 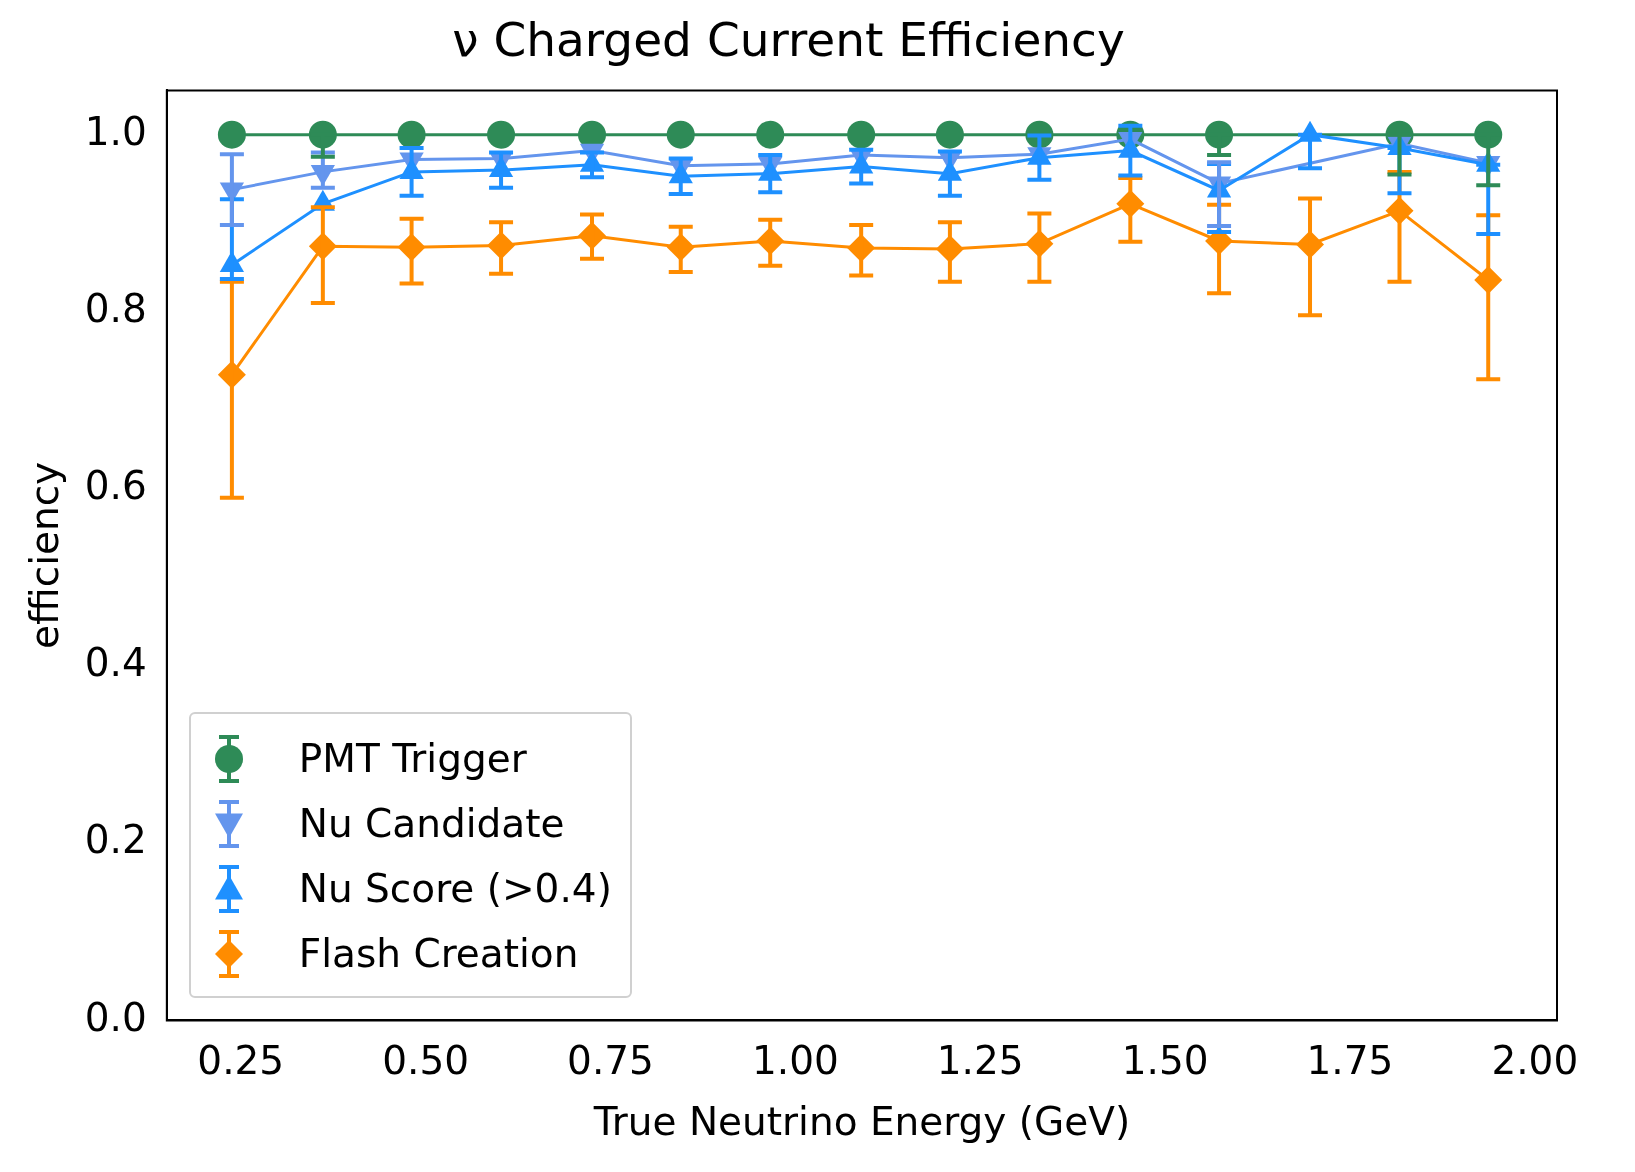 I want to click on y-axis-title: efficiency, so click(x=44, y=555).